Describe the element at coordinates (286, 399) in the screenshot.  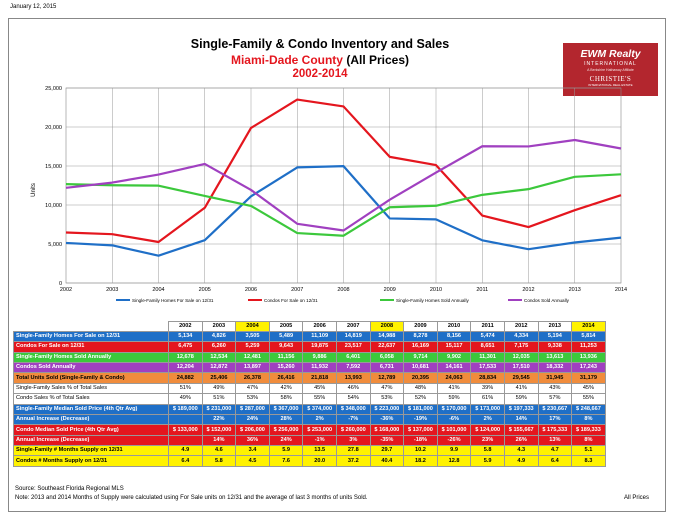
I see `table-cell: 58%` at that location.